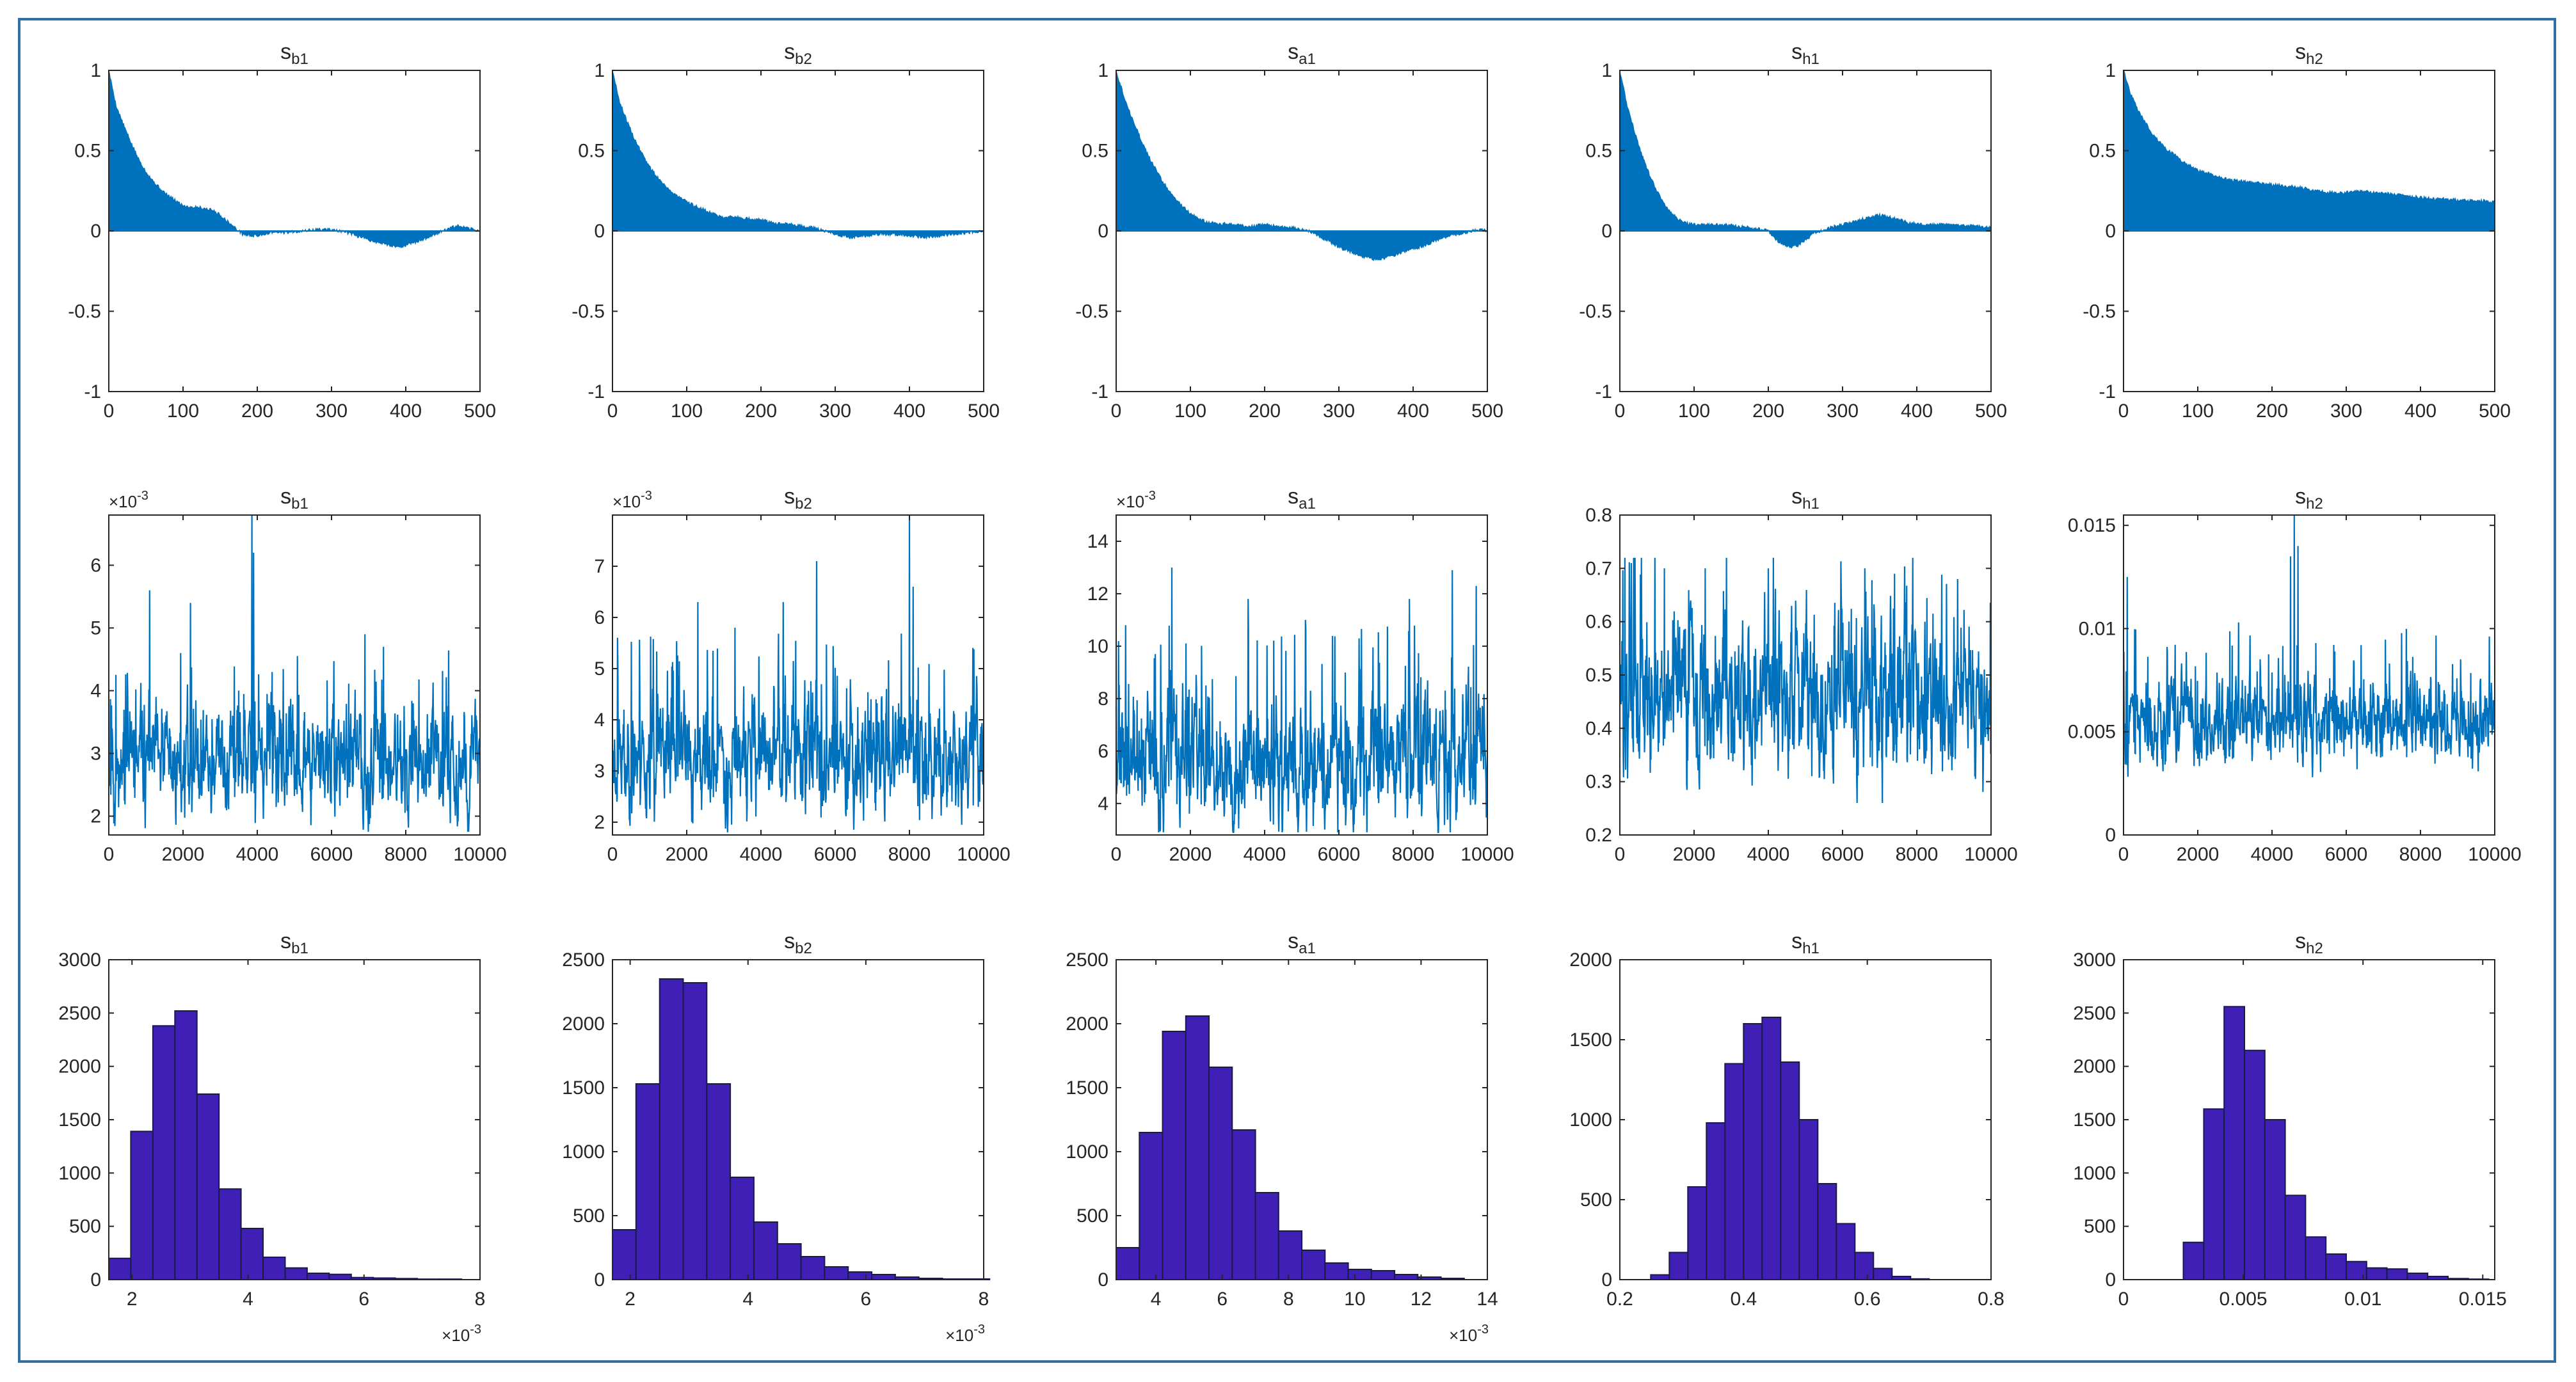  I want to click on y-tick-label: 0.2, so click(1598, 835).